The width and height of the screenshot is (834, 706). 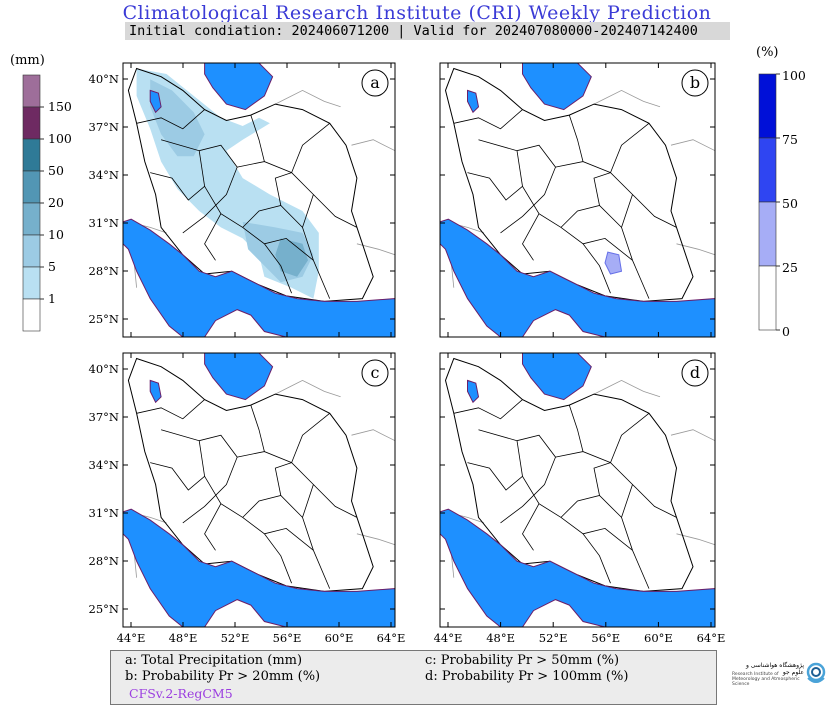 What do you see at coordinates (790, 139) in the screenshot?
I see `colorbar-label: 75` at bounding box center [790, 139].